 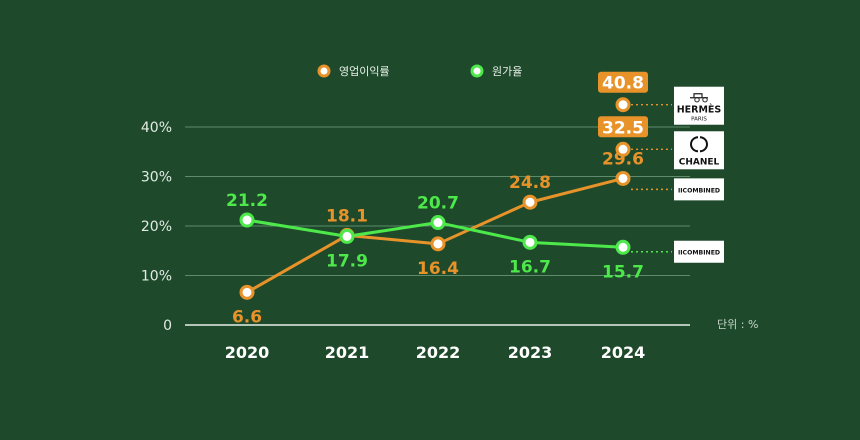 I want to click on legend: 영업이익률 원가율, so click(x=419, y=71).